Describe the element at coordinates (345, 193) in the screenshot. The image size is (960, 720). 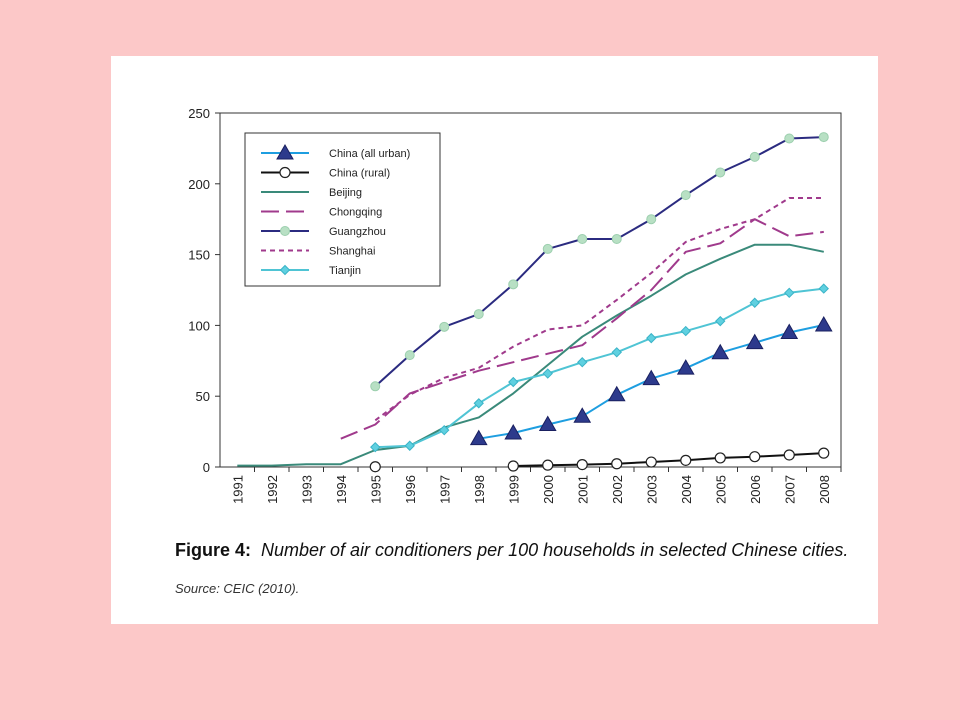
I see `legend-label-beijing: Beijing` at that location.